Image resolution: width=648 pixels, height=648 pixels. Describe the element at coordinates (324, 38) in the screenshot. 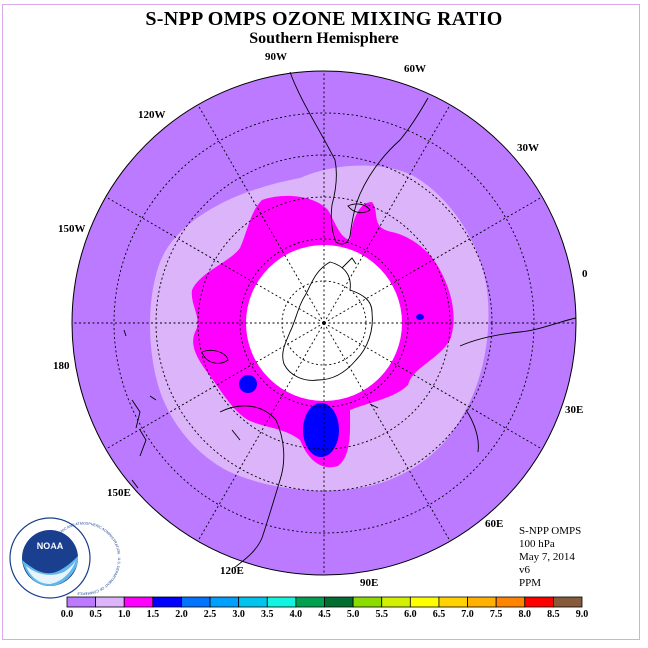

I see `map-subtitle: Southern Hemisphere` at that location.